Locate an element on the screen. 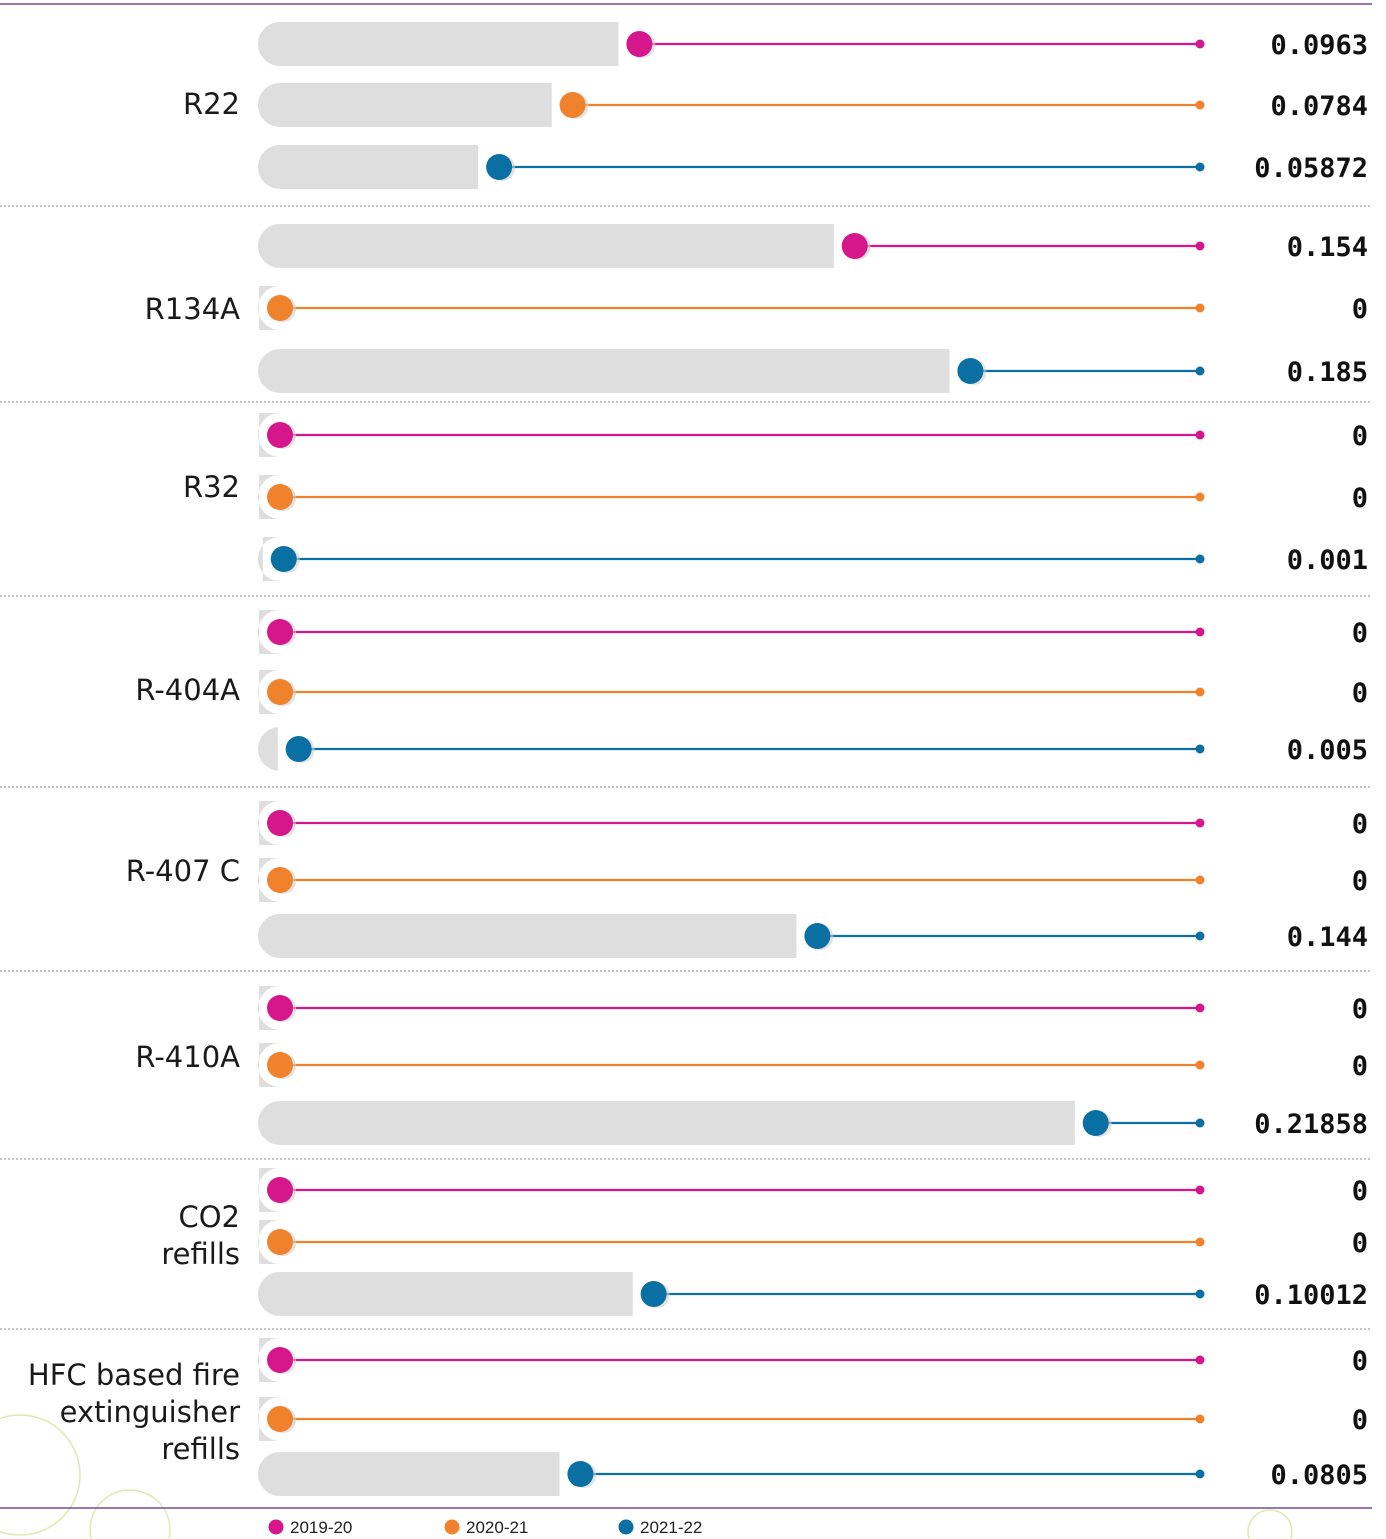 The width and height of the screenshot is (1386, 1539). value-label: 0.0784 is located at coordinates (1319, 106).